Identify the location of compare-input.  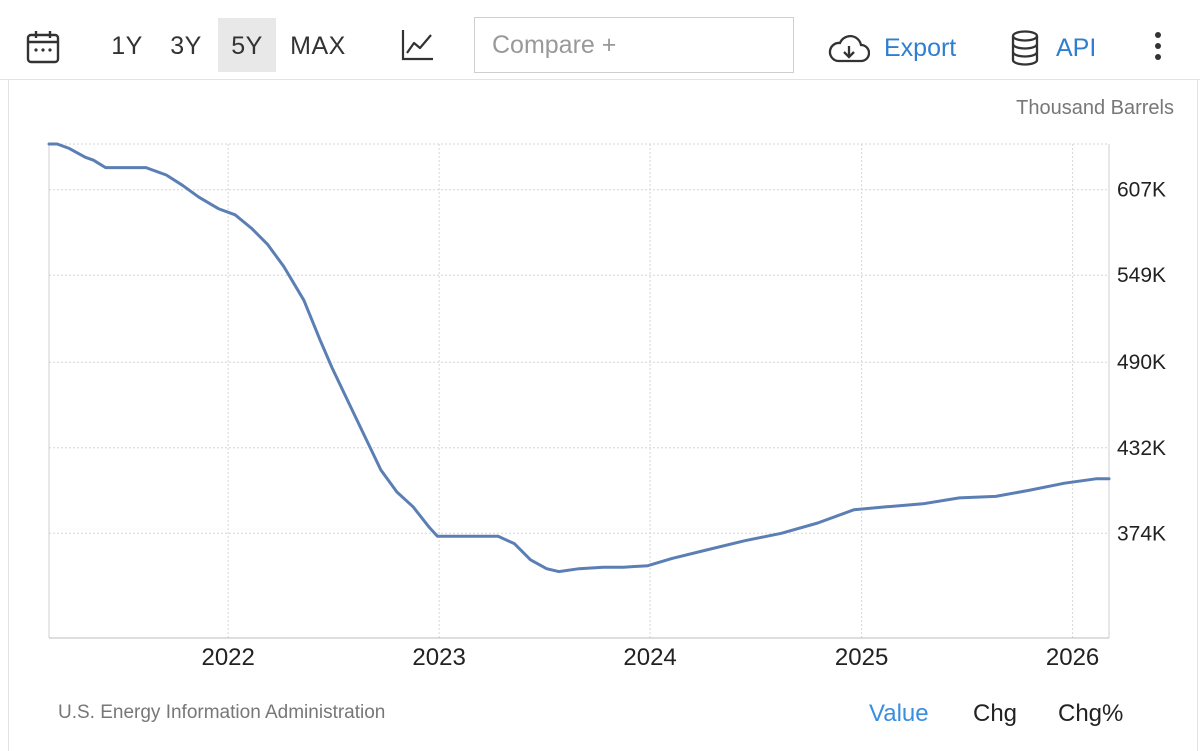
(634, 45).